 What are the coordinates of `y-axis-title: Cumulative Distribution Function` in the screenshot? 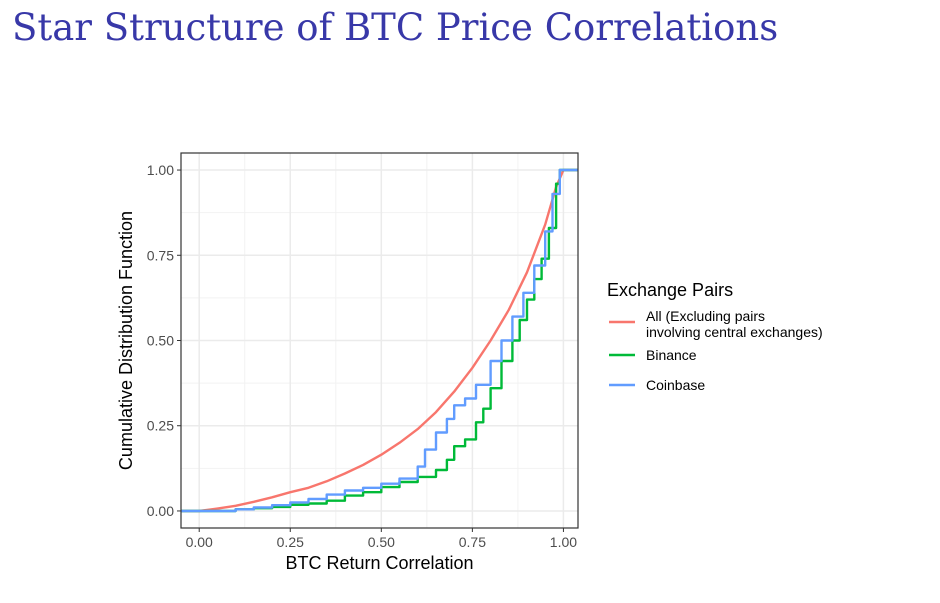 It's located at (126, 340).